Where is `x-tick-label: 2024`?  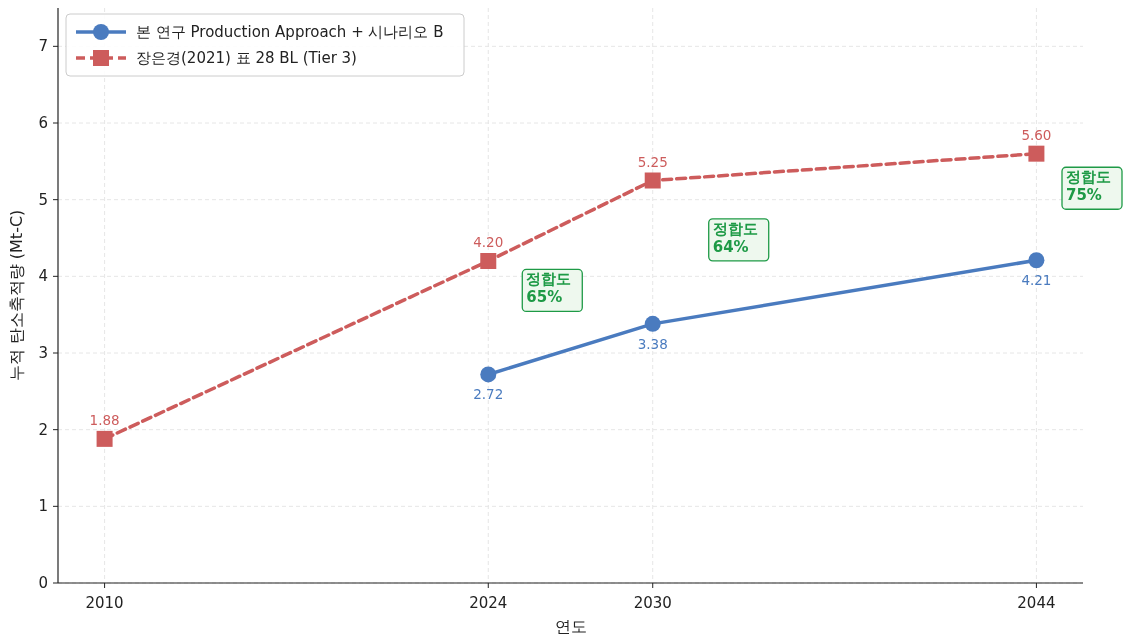
x-tick-label: 2024 is located at coordinates (488, 603).